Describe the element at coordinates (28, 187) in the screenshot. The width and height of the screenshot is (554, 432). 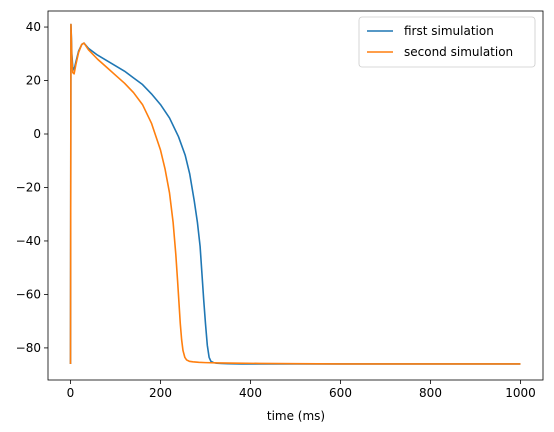
I see `y-tick-label: −20` at that location.